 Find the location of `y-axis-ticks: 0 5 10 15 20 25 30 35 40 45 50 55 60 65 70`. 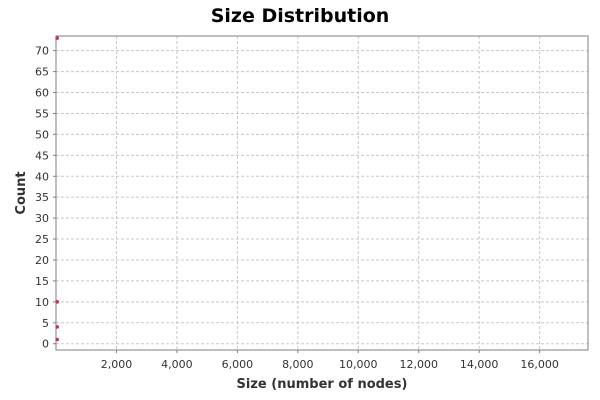

y-axis-ticks: 0 5 10 15 20 25 30 35 40 45 50 55 60 65 70 is located at coordinates (45, 198).